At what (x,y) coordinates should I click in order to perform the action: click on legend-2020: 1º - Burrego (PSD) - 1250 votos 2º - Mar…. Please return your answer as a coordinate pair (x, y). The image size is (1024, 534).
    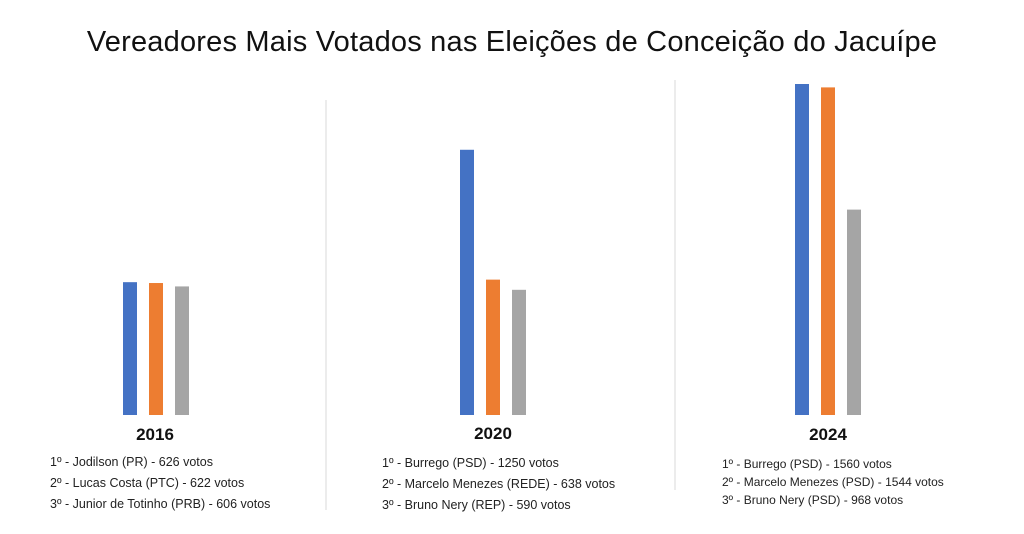
    Looking at the image, I should click on (498, 484).